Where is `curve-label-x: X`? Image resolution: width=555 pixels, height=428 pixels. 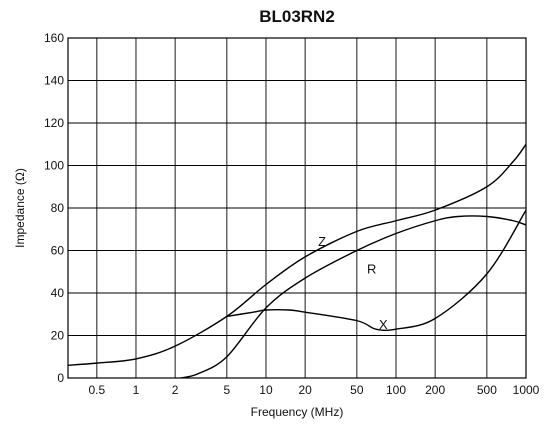
curve-label-x: X is located at coordinates (383, 324).